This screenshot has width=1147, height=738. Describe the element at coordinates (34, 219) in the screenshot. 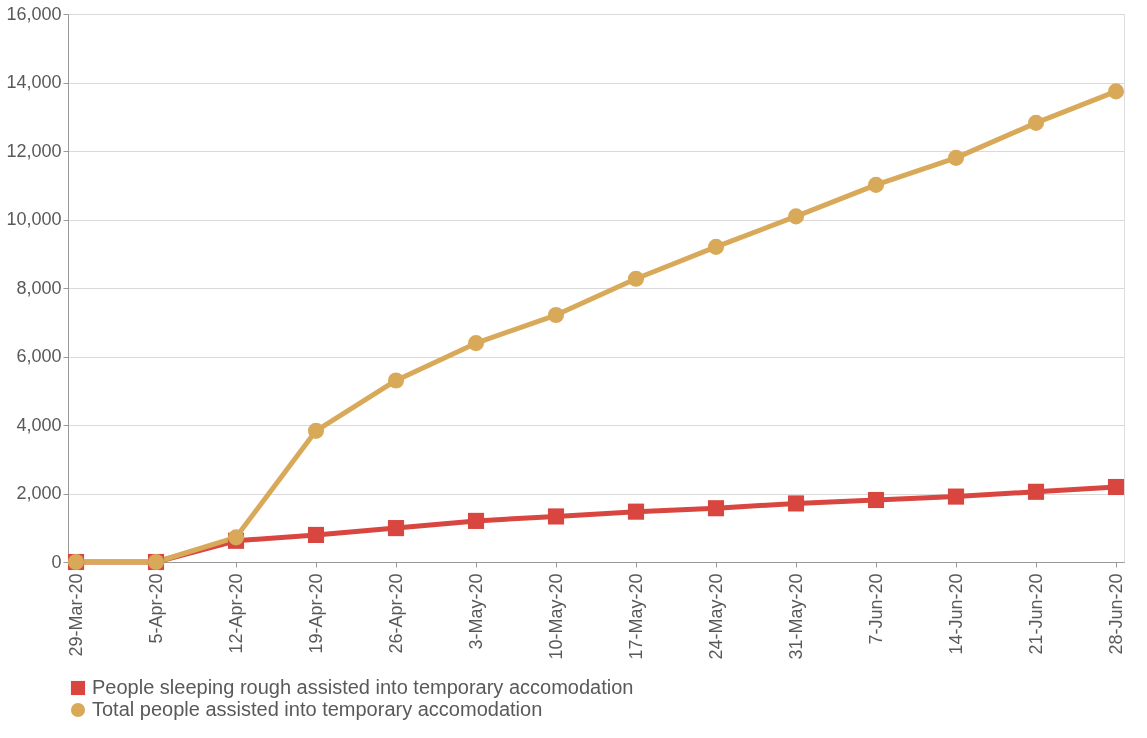

I see `y-tick-label: 10,000` at that location.